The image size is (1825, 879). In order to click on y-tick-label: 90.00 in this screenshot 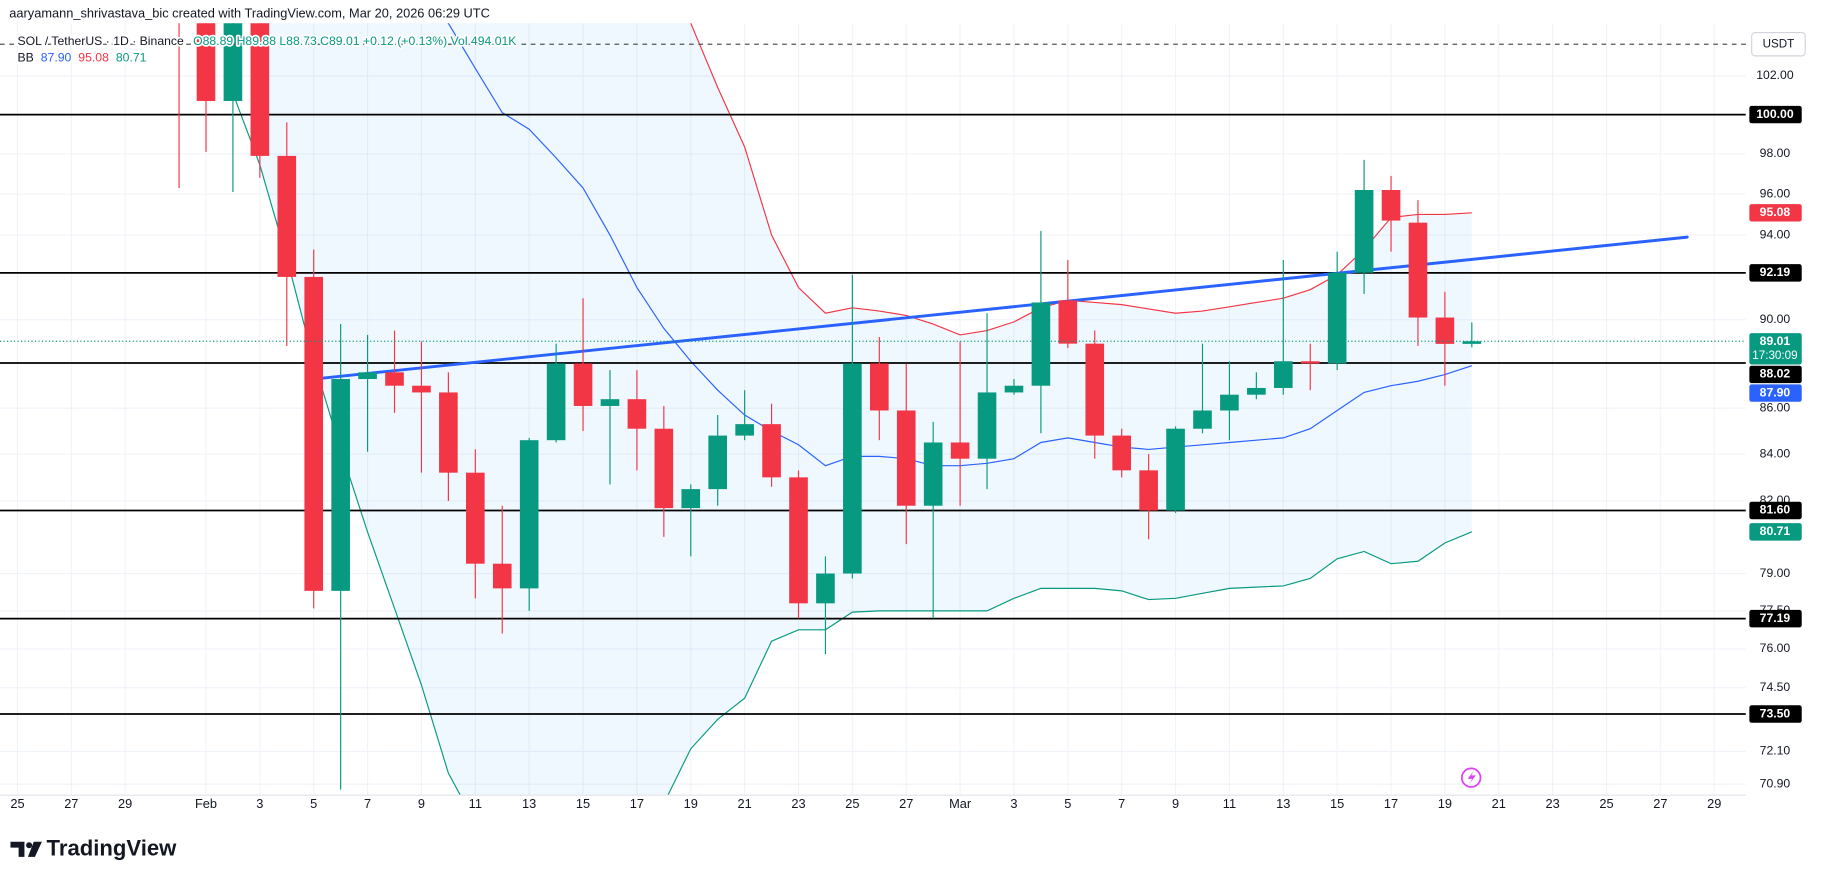, I will do `click(1775, 319)`.